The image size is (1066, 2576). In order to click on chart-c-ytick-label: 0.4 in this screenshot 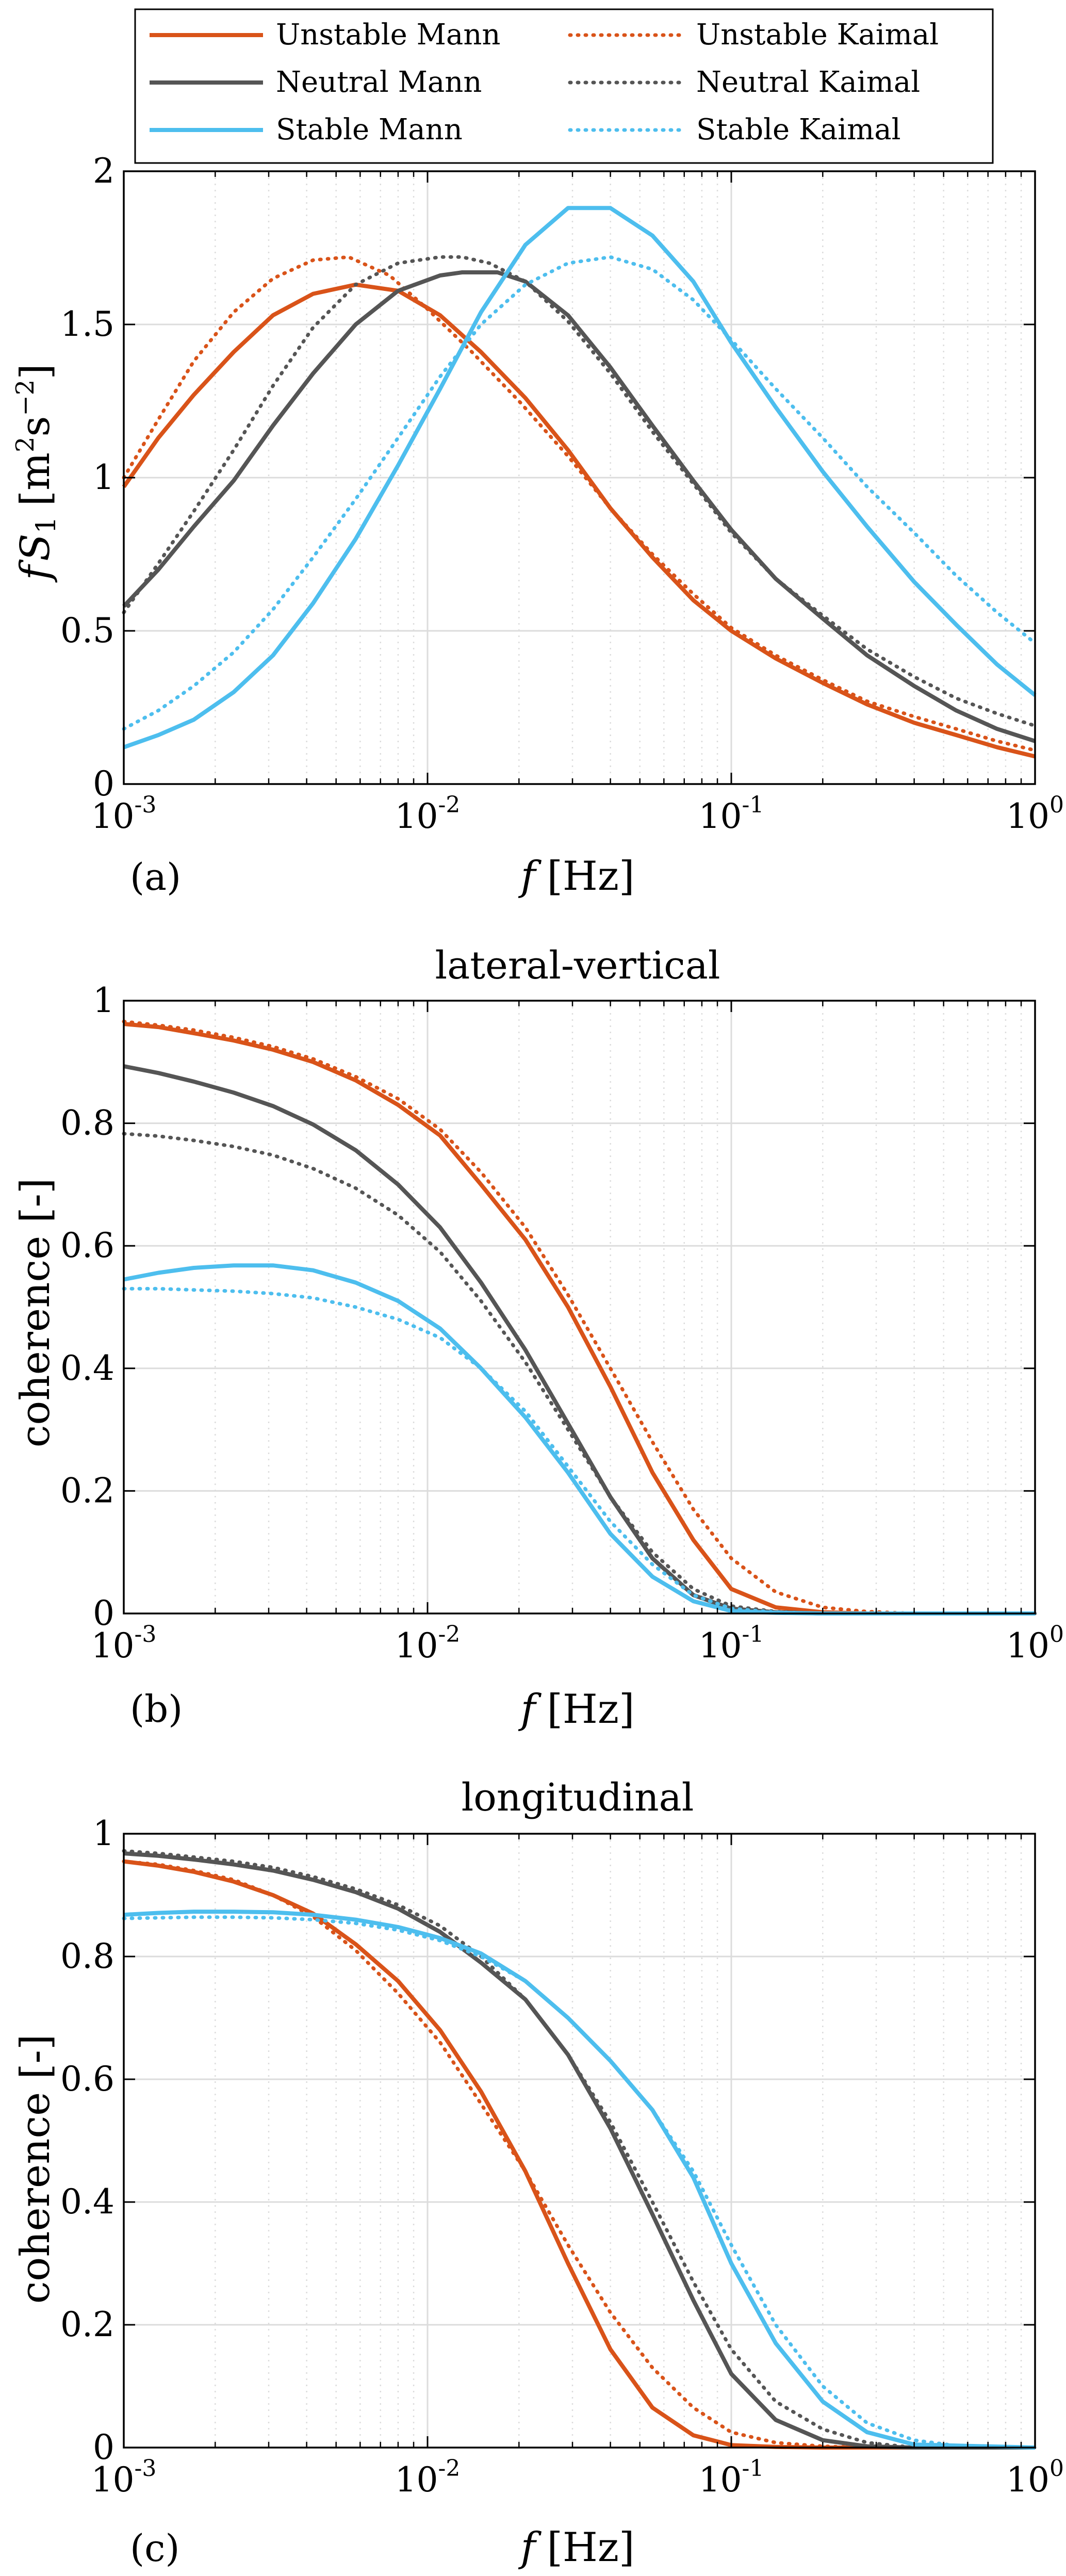, I will do `click(87, 2202)`.